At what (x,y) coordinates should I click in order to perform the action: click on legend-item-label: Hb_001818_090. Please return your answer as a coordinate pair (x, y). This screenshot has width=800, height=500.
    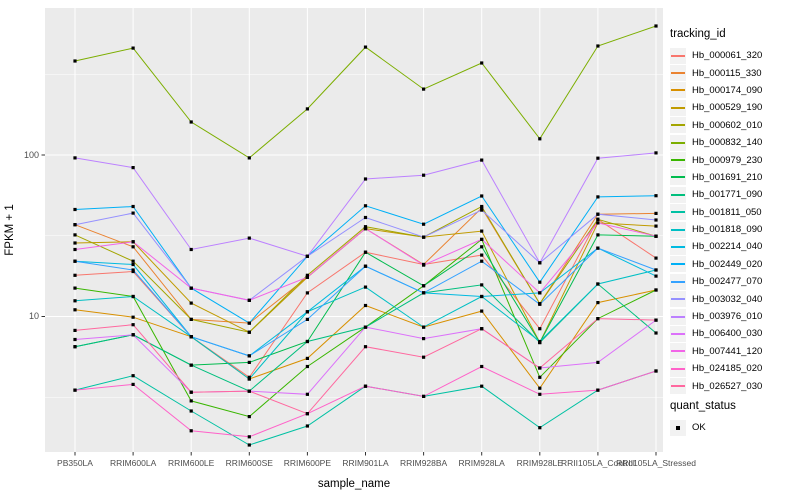
    Looking at the image, I should click on (727, 230).